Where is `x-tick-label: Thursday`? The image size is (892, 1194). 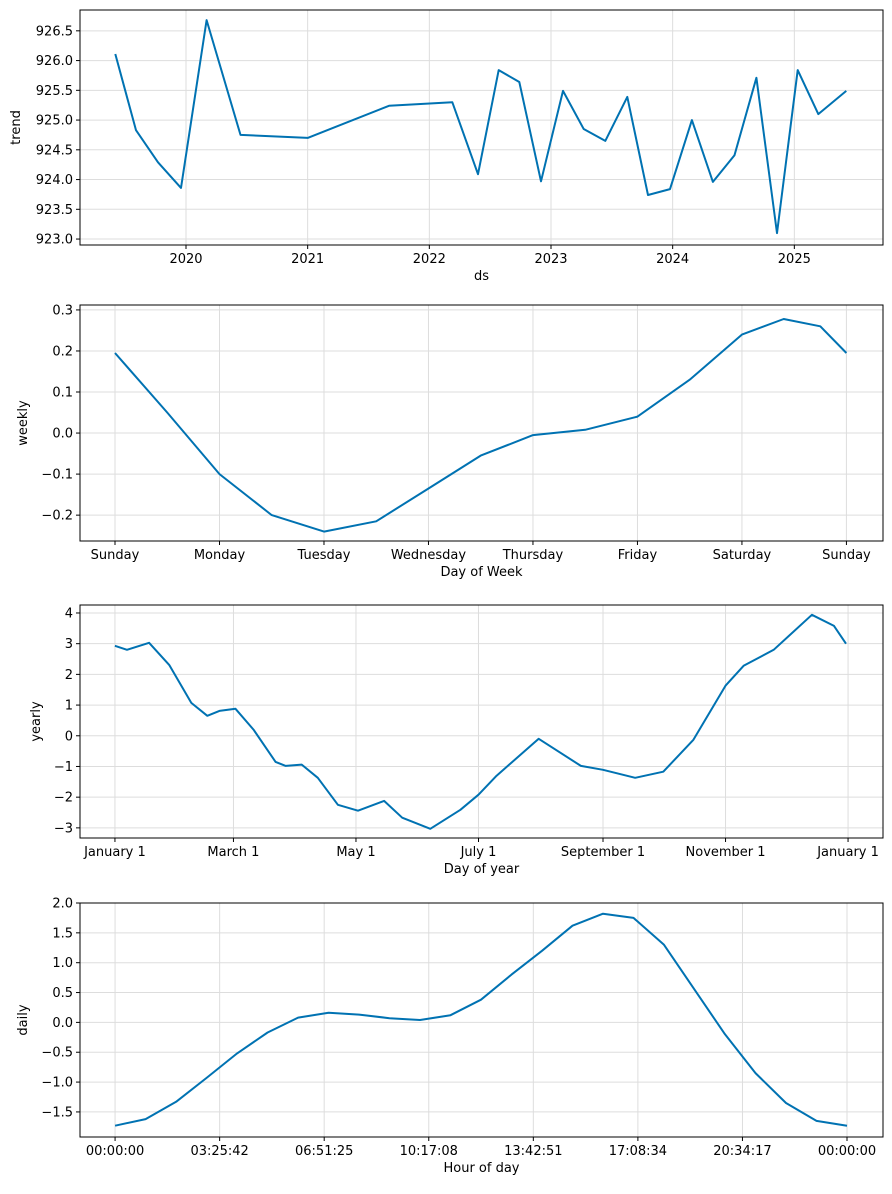
x-tick-label: Thursday is located at coordinates (533, 555).